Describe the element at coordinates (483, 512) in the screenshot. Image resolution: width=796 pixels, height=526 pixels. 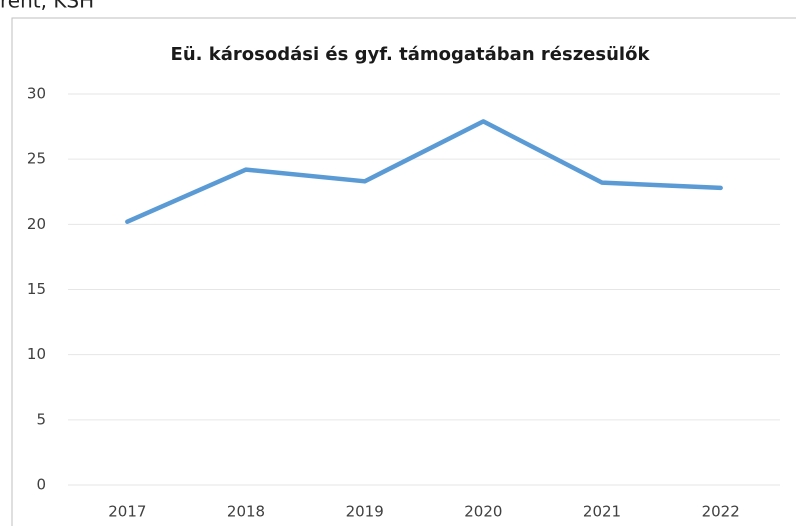
I see `x-tick-label: 2020` at that location.